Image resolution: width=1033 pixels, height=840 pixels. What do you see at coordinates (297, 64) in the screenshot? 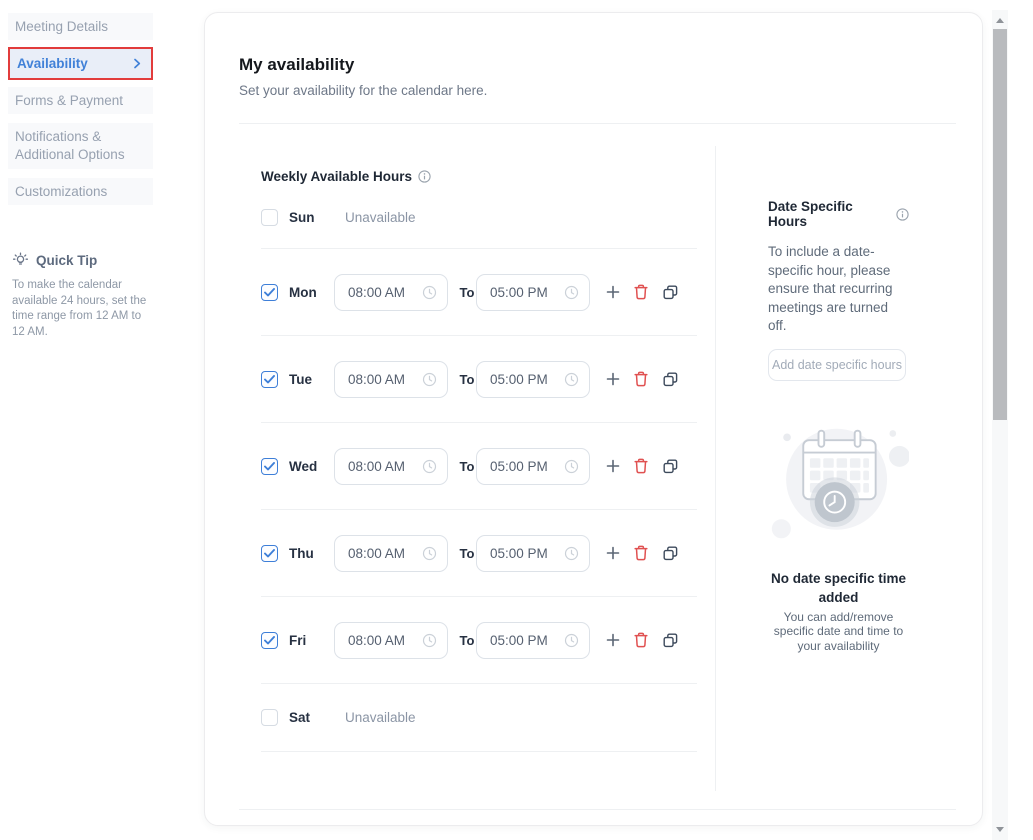
I see `page-title: My availability` at bounding box center [297, 64].